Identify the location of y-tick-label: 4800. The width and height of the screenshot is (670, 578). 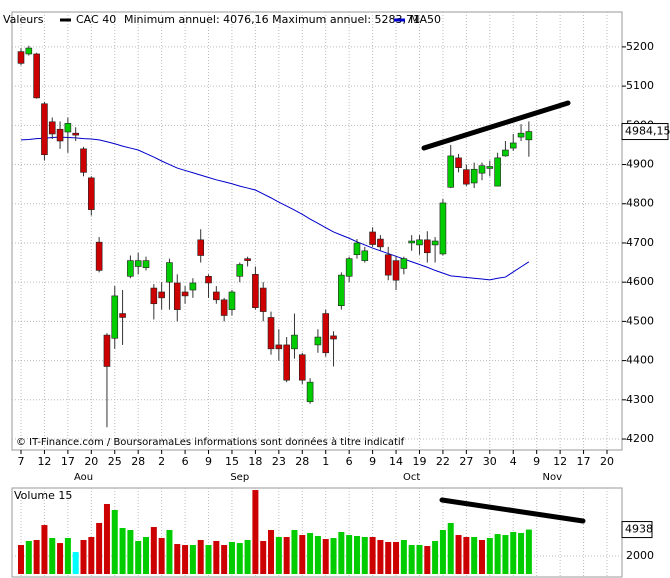
(640, 203).